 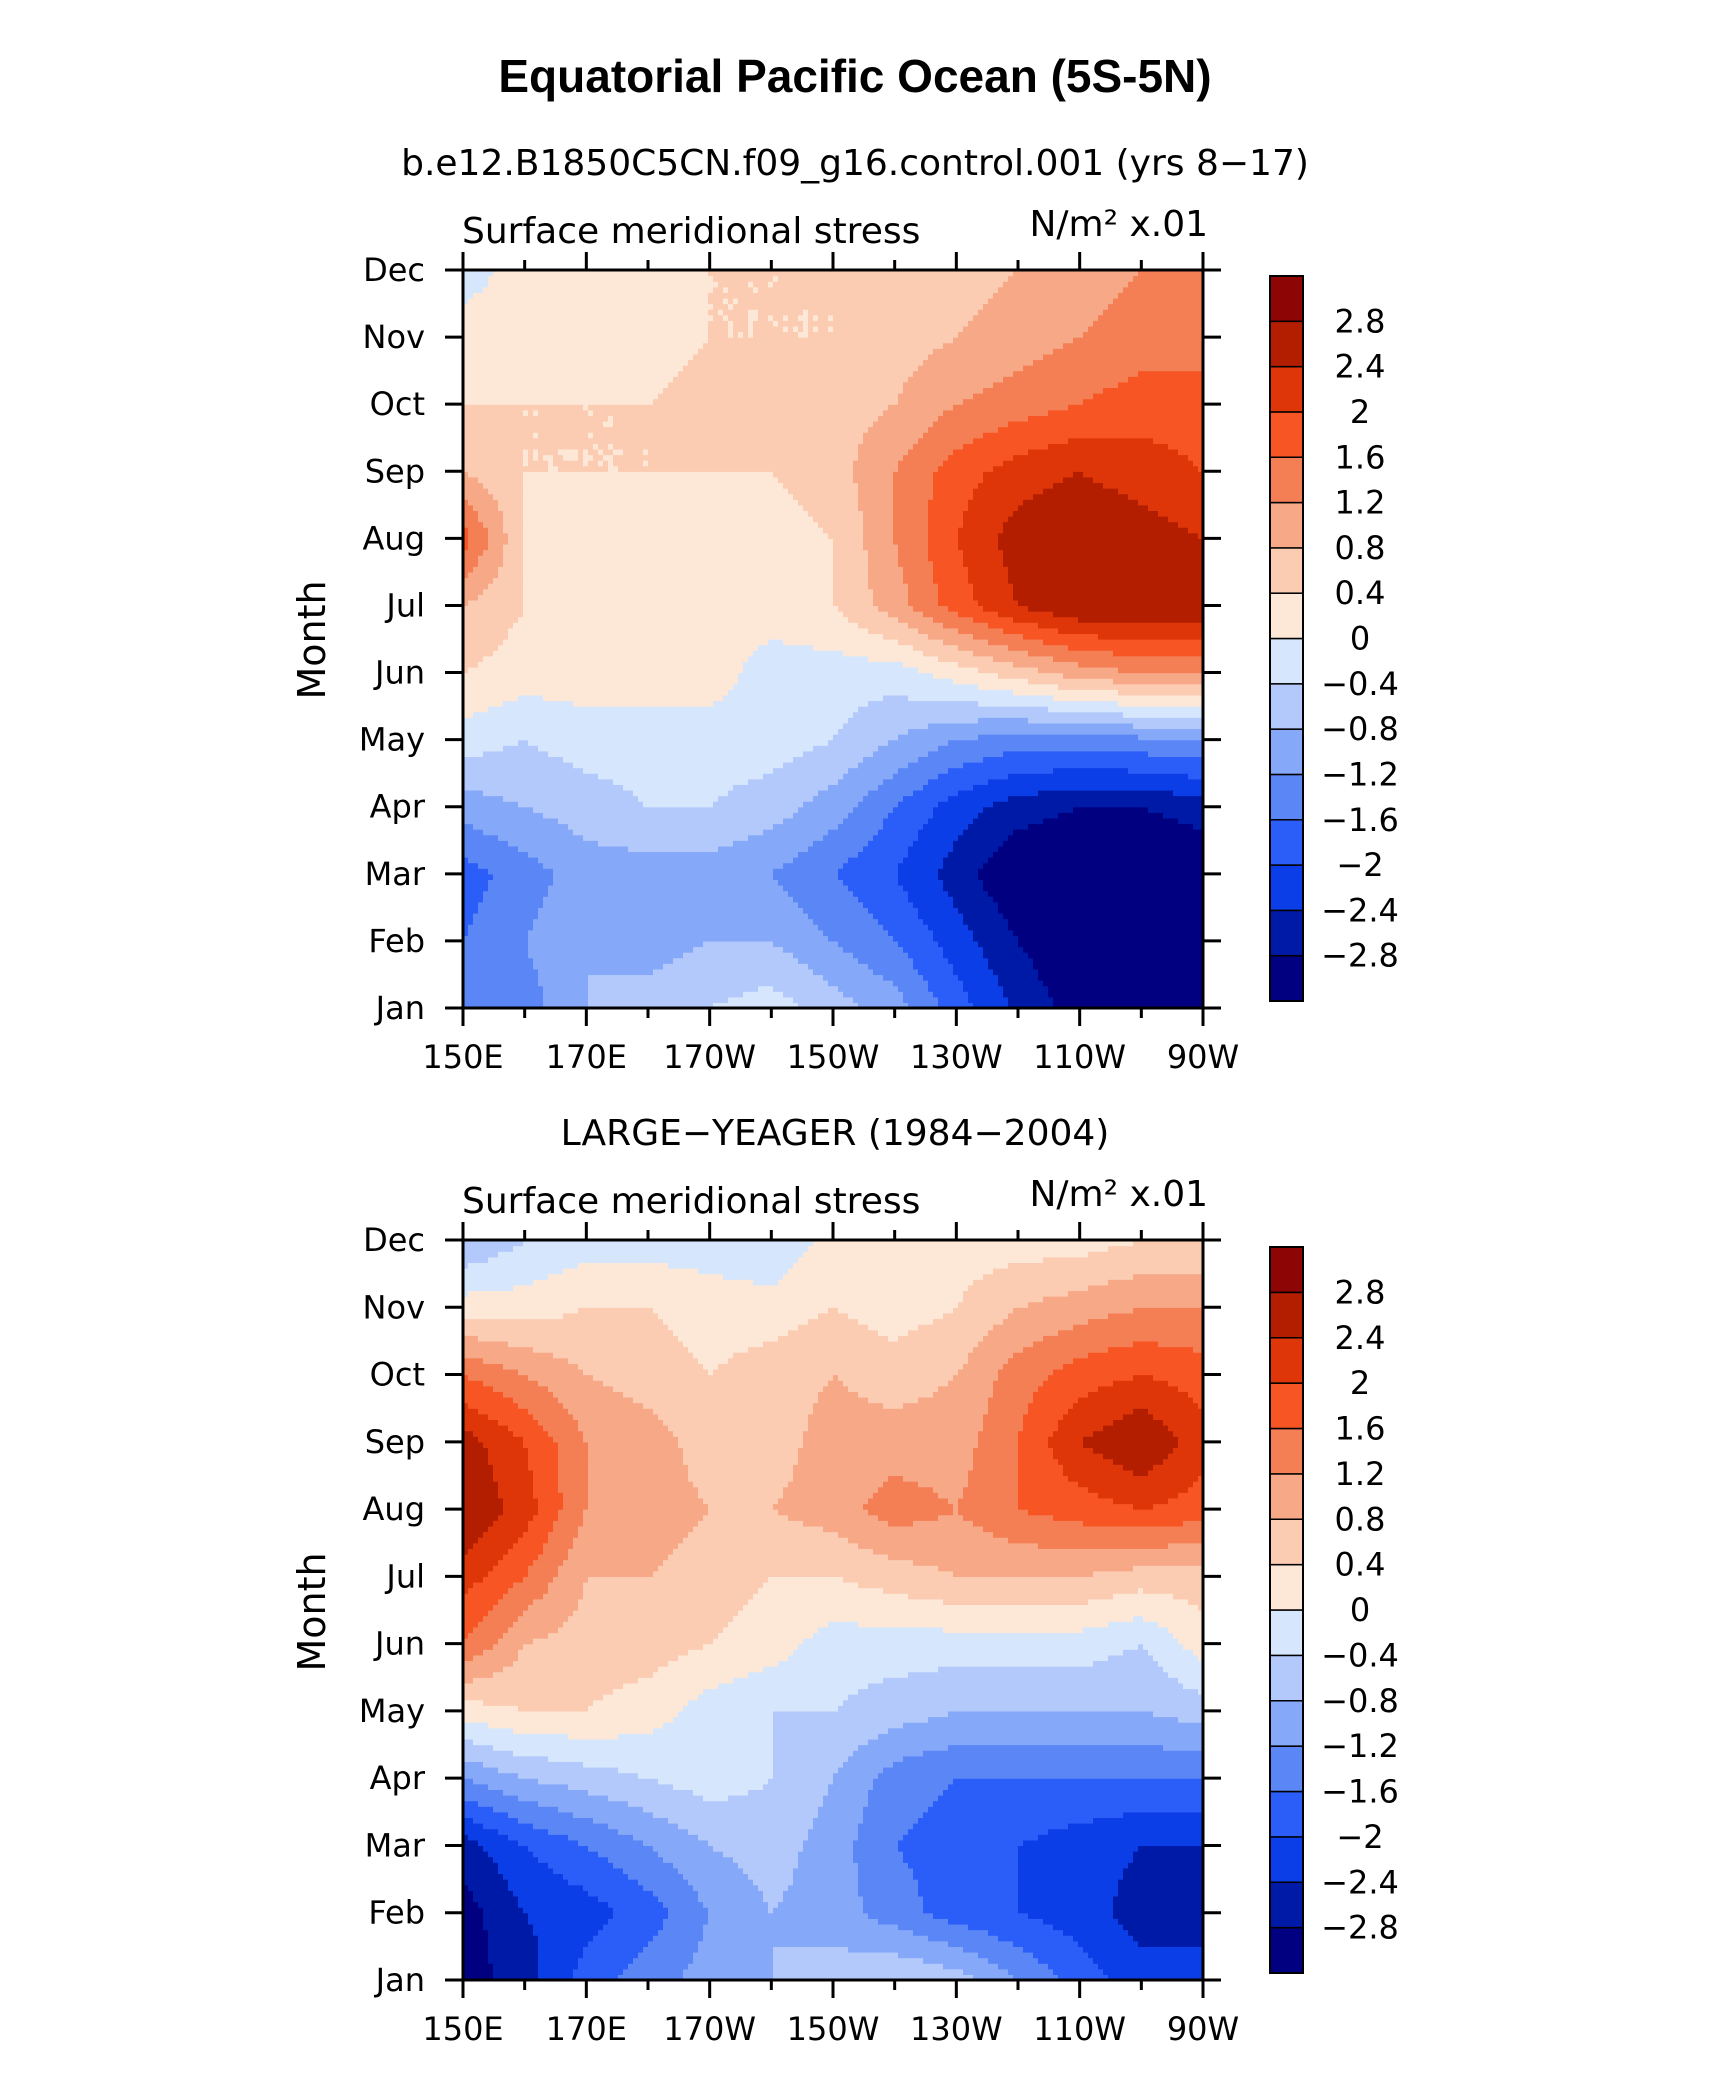 I want to click on y-tick-label: May, so click(x=392, y=740).